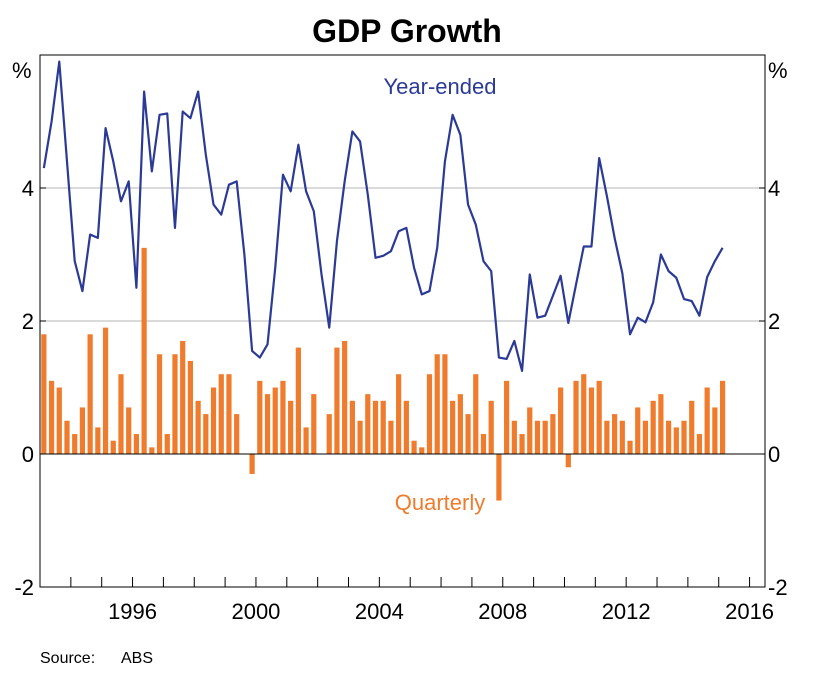  What do you see at coordinates (774, 321) in the screenshot?
I see `y-tick-label-right: 2` at bounding box center [774, 321].